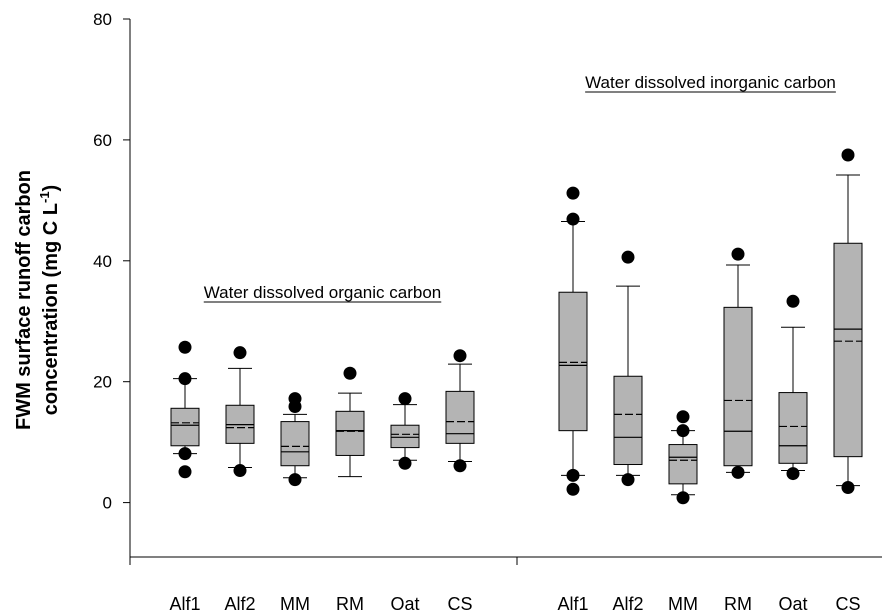 The image size is (894, 612). Describe the element at coordinates (102, 140) in the screenshot. I see `y-tick-label: 60` at that location.